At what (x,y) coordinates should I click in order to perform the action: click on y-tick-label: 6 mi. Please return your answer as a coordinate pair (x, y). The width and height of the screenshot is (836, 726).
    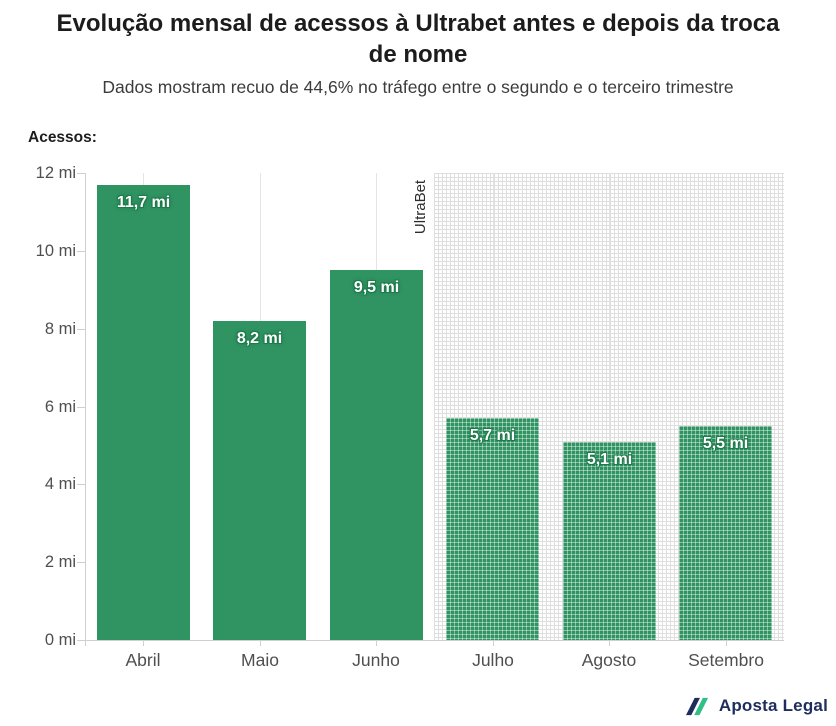
    Looking at the image, I should click on (60, 407).